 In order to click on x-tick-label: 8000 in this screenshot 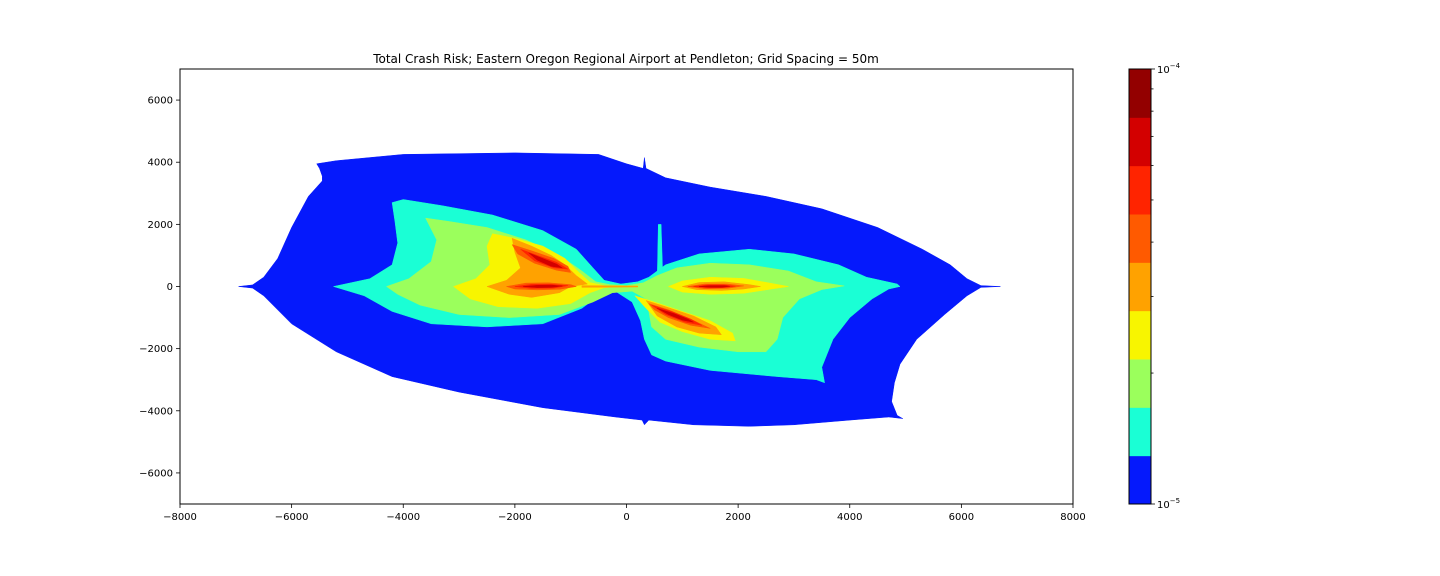, I will do `click(1072, 517)`.